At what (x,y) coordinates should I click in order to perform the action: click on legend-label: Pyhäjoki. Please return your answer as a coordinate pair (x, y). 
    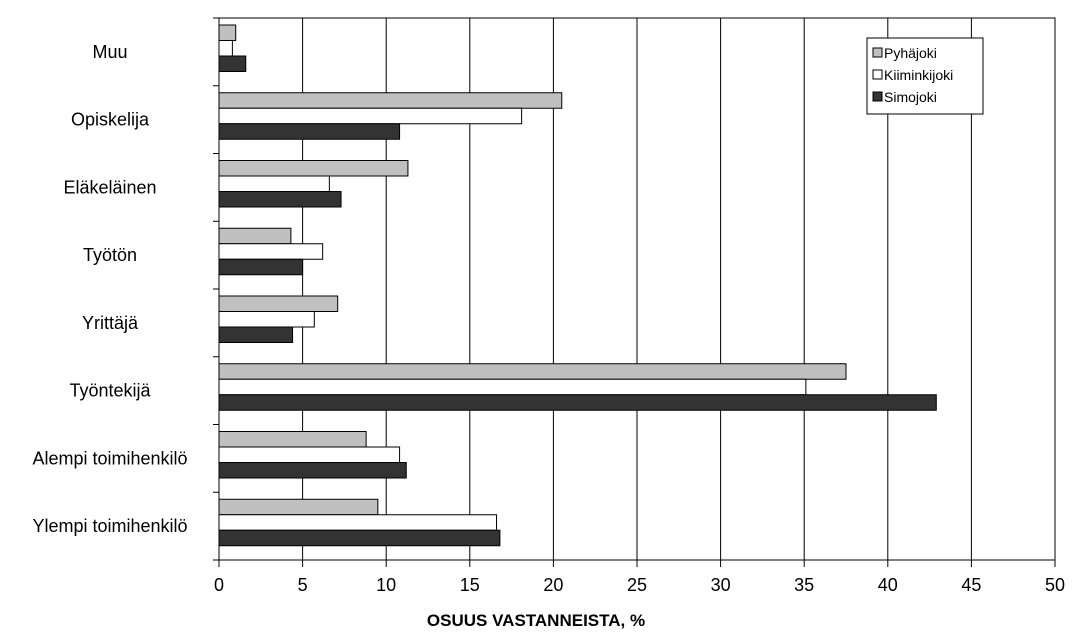
    Looking at the image, I should click on (910, 53).